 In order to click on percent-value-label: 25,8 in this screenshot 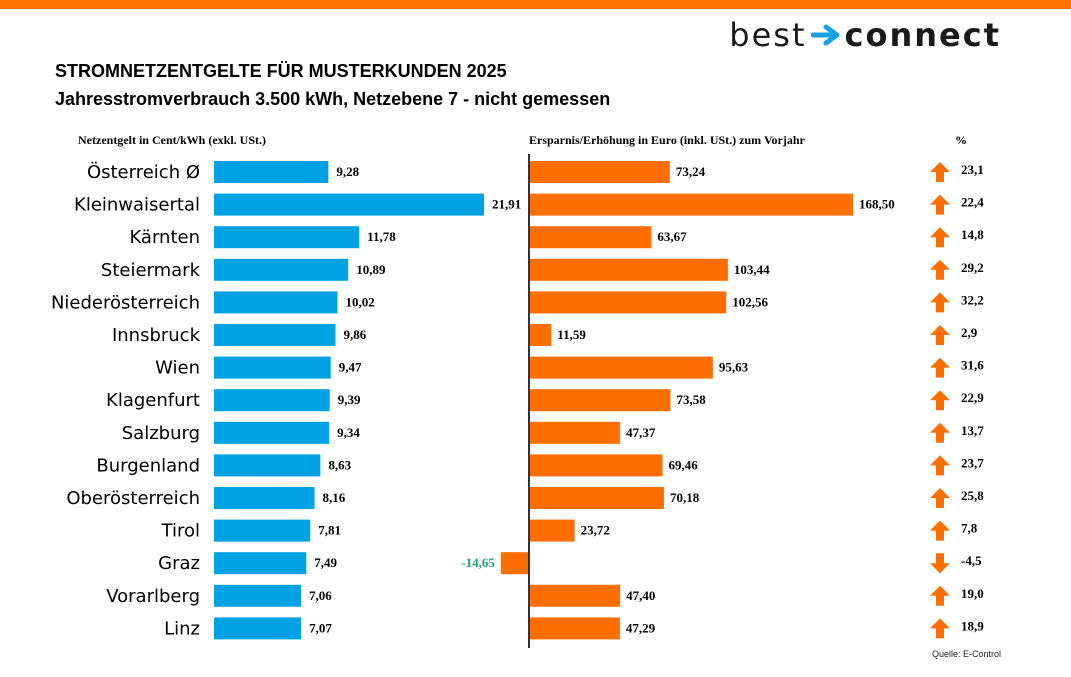, I will do `click(972, 495)`.